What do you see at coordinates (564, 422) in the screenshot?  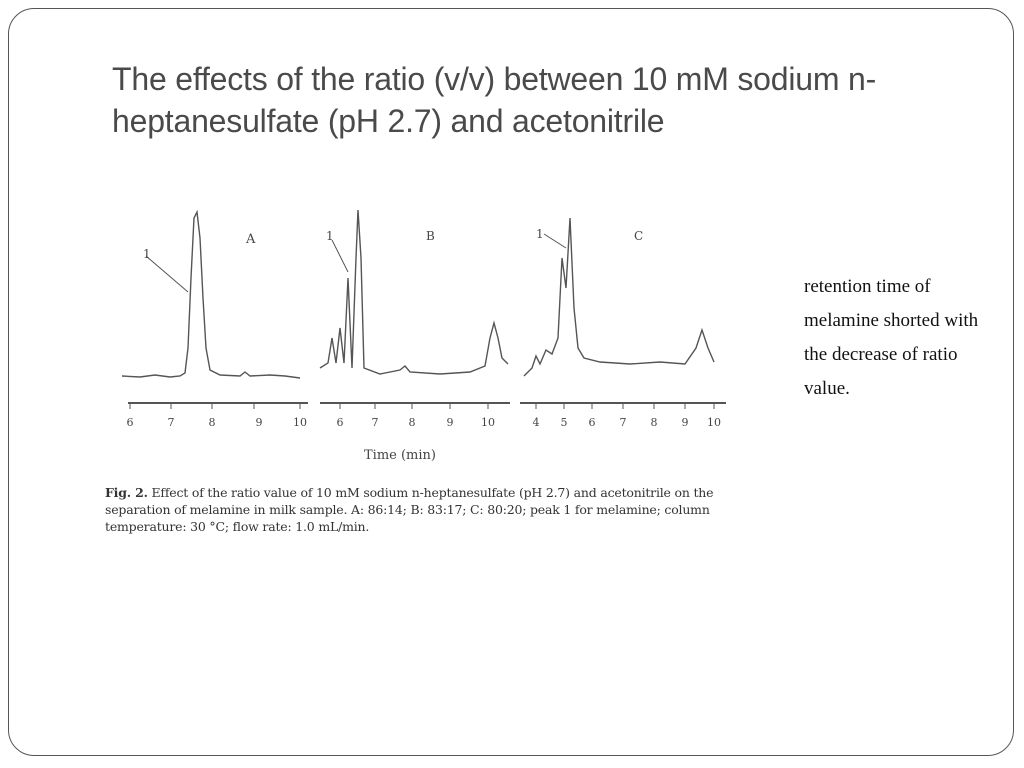 I see `tick-label: 5` at bounding box center [564, 422].